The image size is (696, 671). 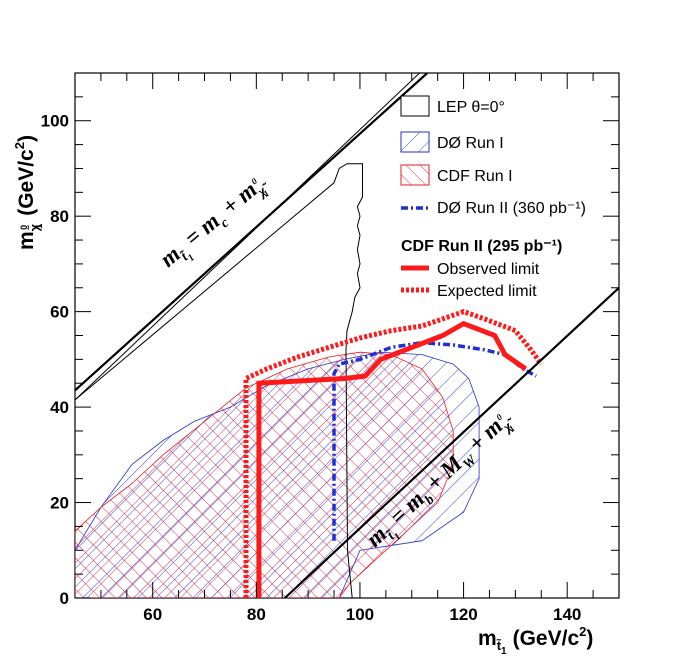 I want to click on x-axis-title: mt̃1 (GeV/c2), so click(x=535, y=640).